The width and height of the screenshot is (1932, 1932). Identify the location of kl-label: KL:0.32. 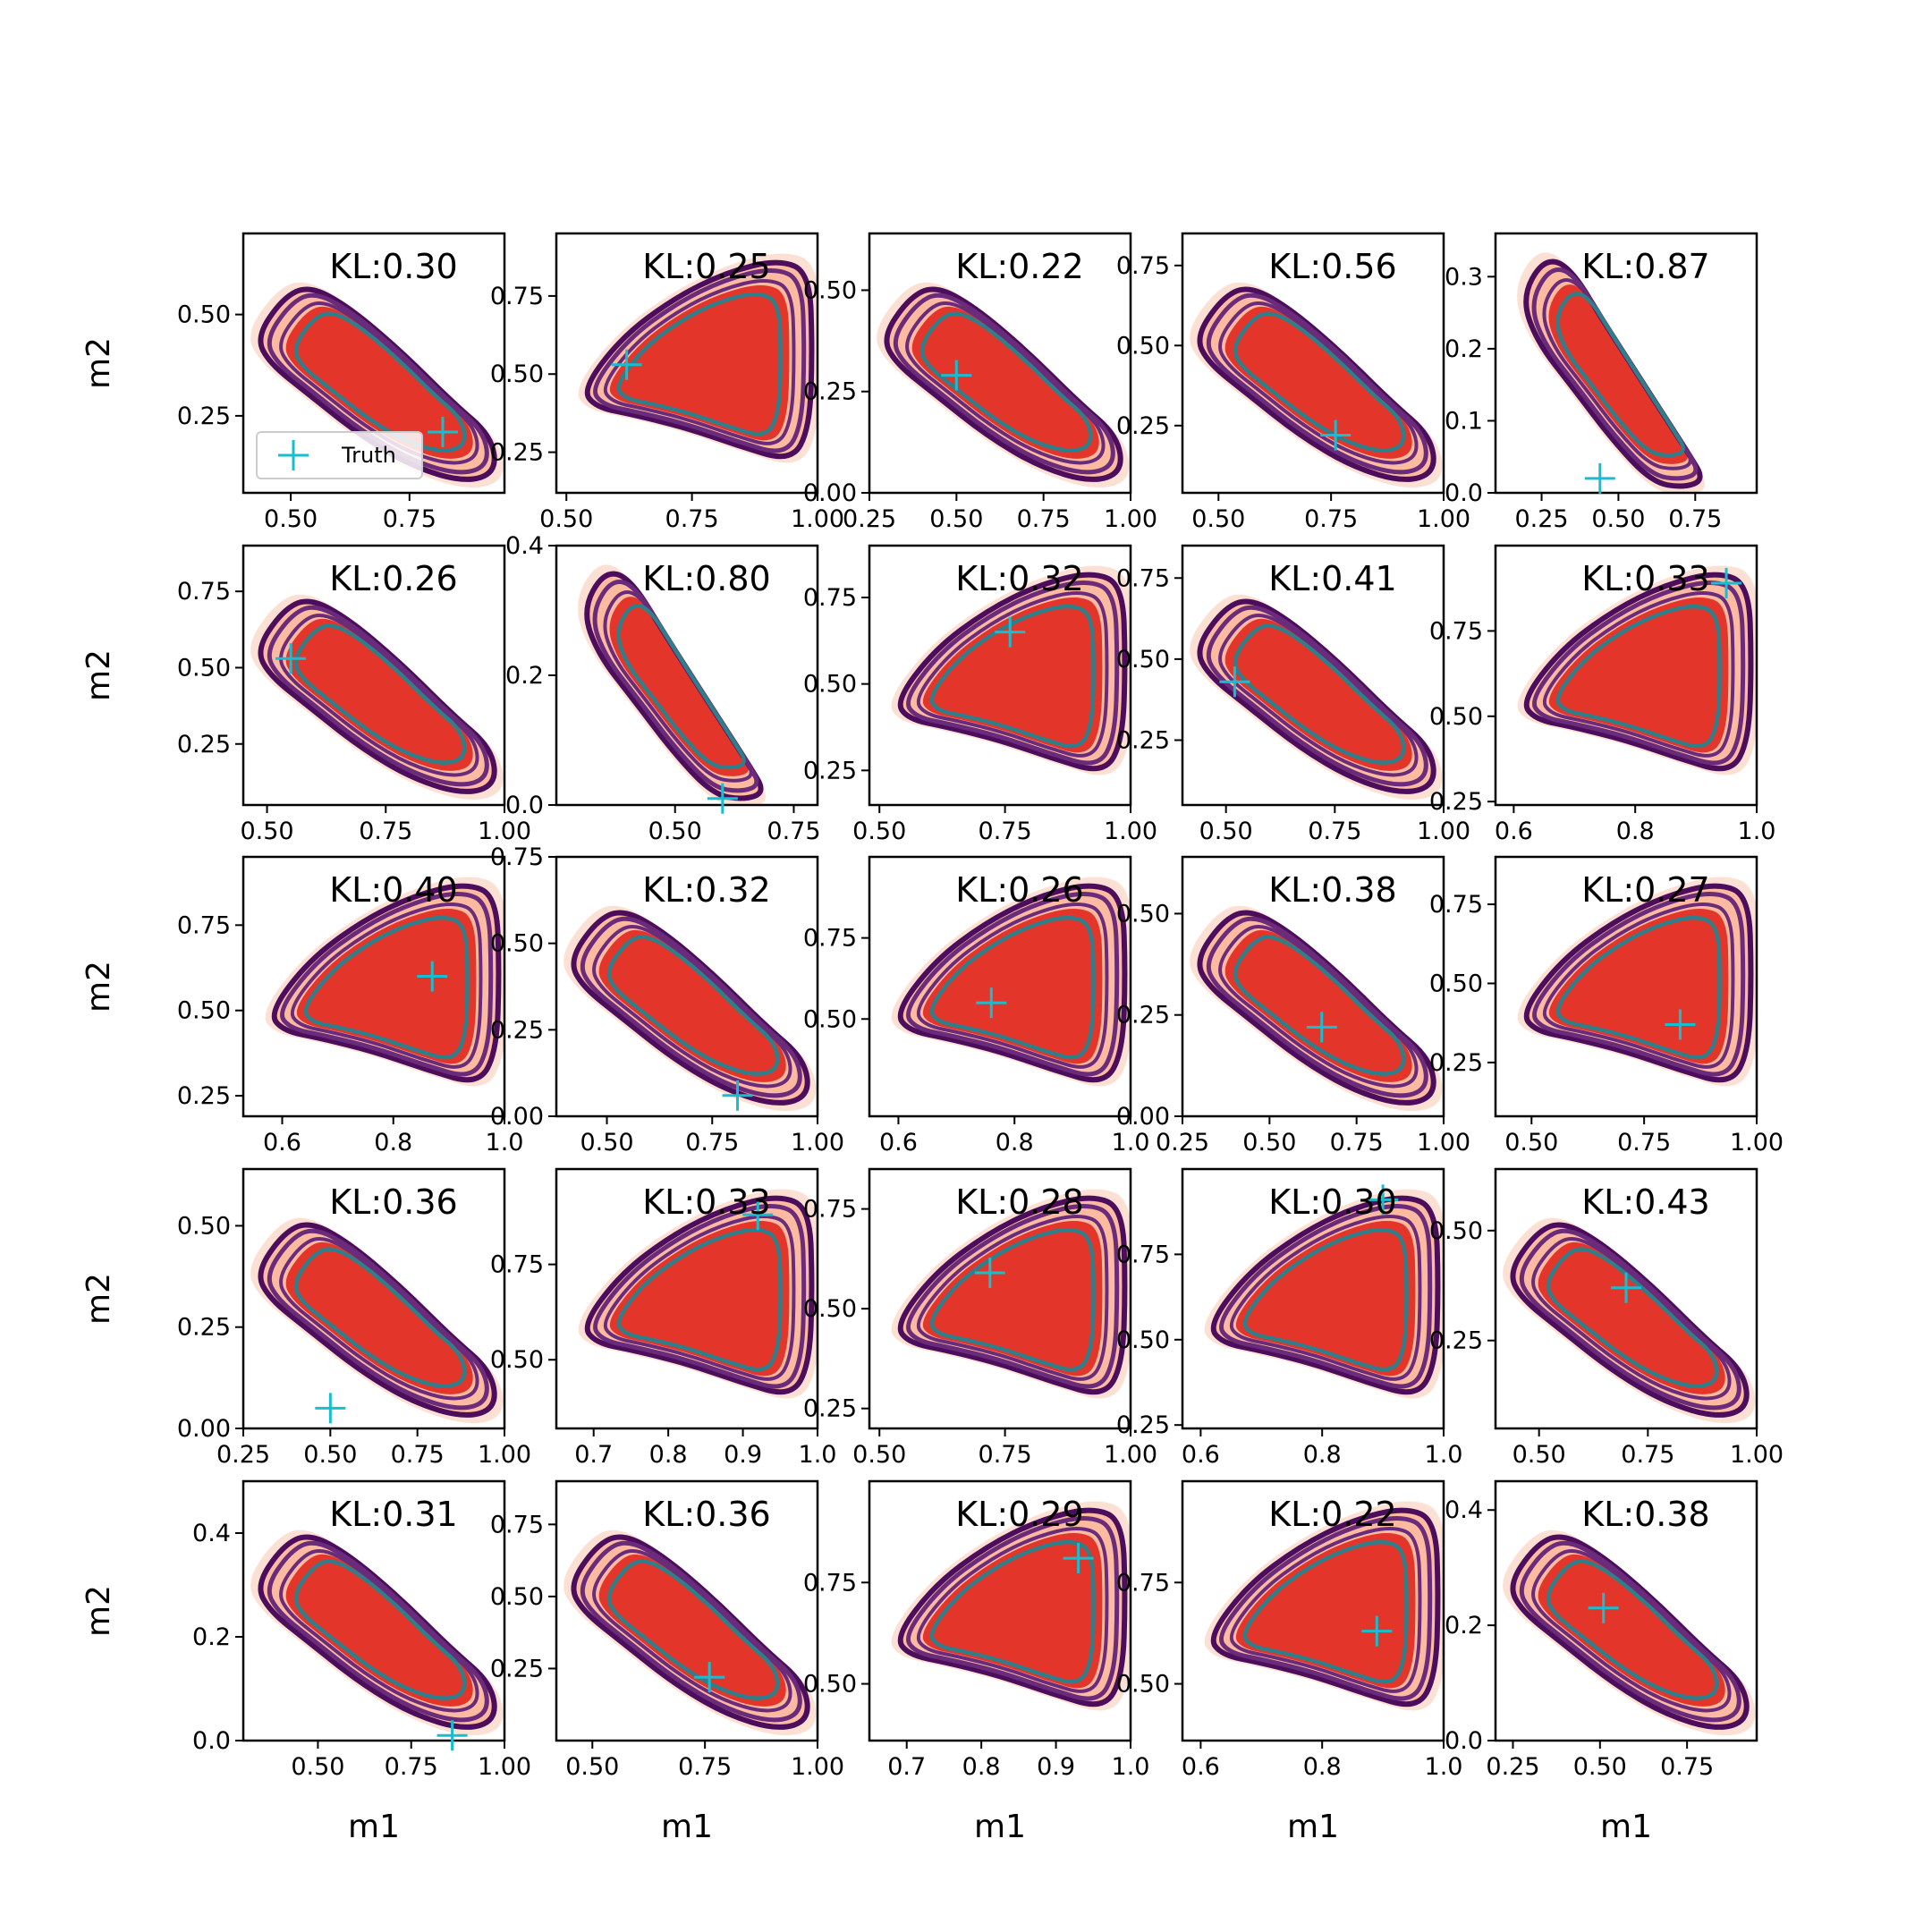
(1019, 578).